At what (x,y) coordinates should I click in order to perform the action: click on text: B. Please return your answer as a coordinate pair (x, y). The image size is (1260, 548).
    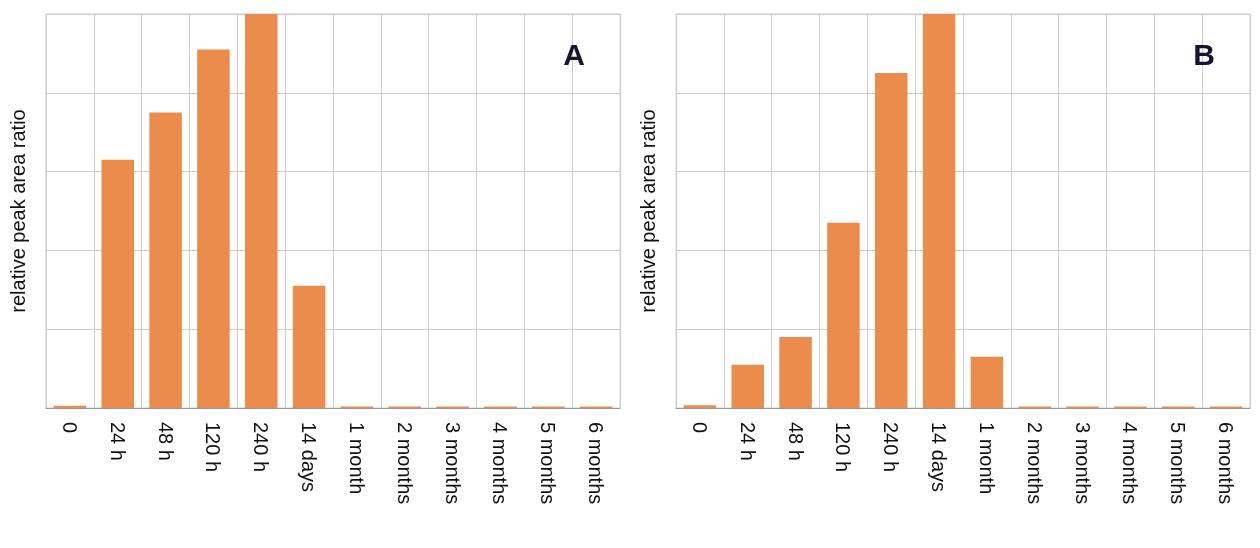
    Looking at the image, I should click on (1204, 54).